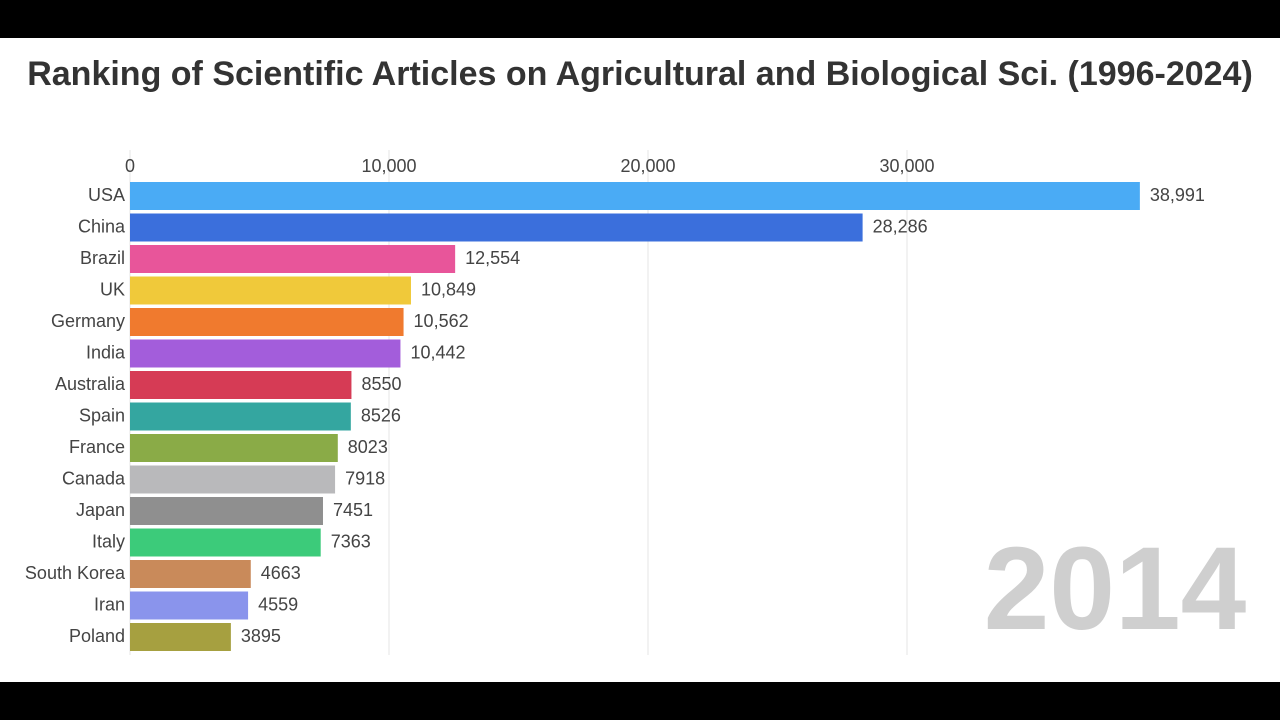 This screenshot has height=720, width=1280. What do you see at coordinates (441, 321) in the screenshot?
I see `value-label: 10,562` at bounding box center [441, 321].